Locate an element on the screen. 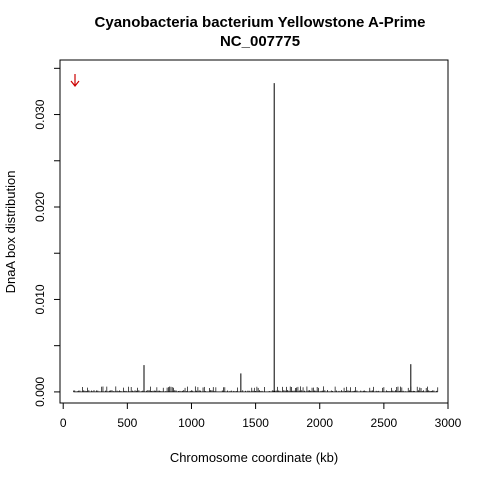 This screenshot has width=480, height=480. x-tick-label: 500 is located at coordinates (127, 423).